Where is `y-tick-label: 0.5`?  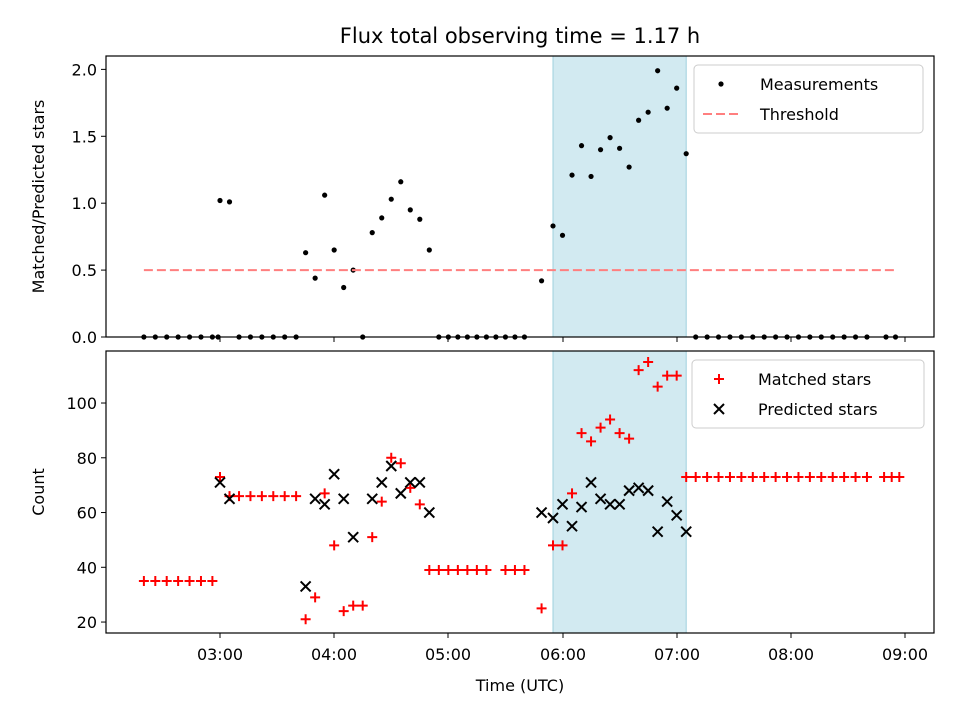
y-tick-label: 0.5 is located at coordinates (84, 270).